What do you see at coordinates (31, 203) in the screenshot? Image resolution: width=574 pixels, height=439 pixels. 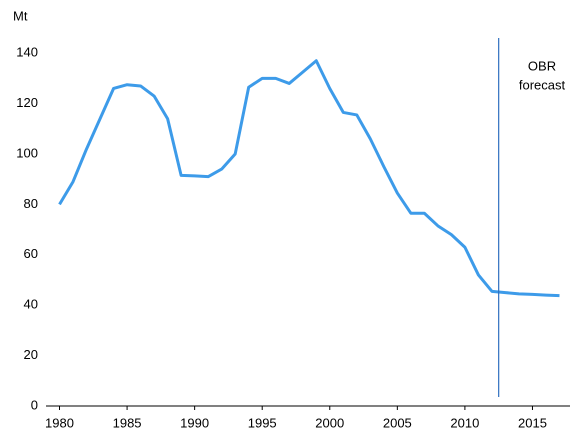 I see `y-tick-label: 80` at bounding box center [31, 203].